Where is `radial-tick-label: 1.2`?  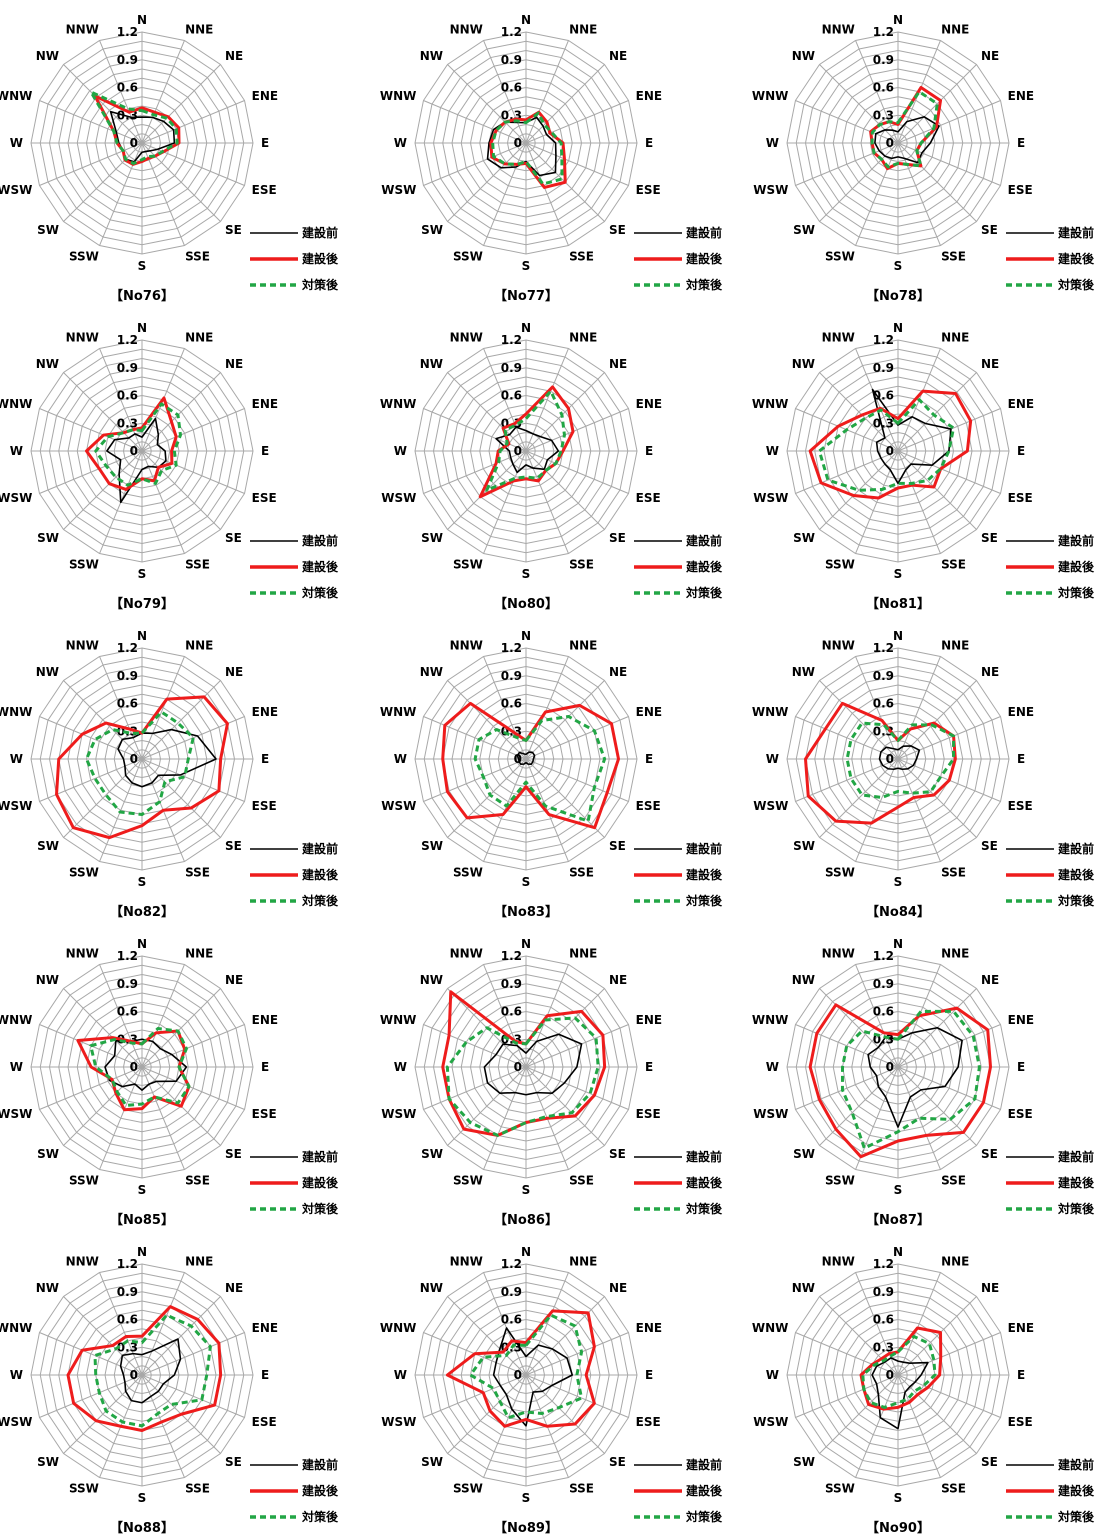 radial-tick-label: 1.2 is located at coordinates (883, 648).